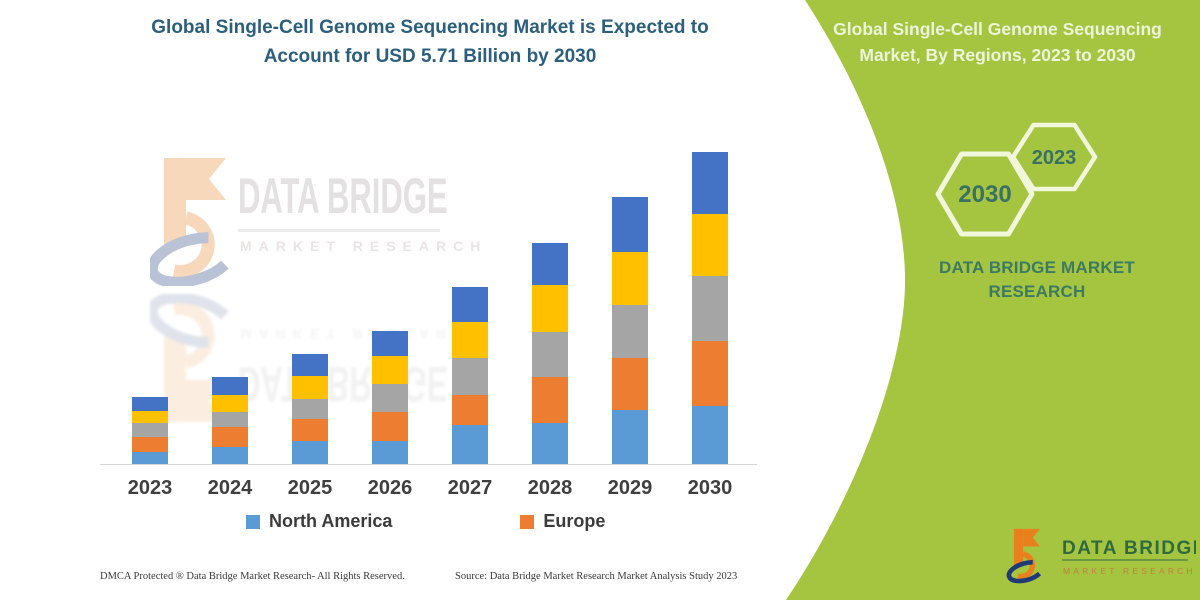 The image size is (1200, 600). I want to click on x-axis-label-2025: 2025, so click(310, 488).